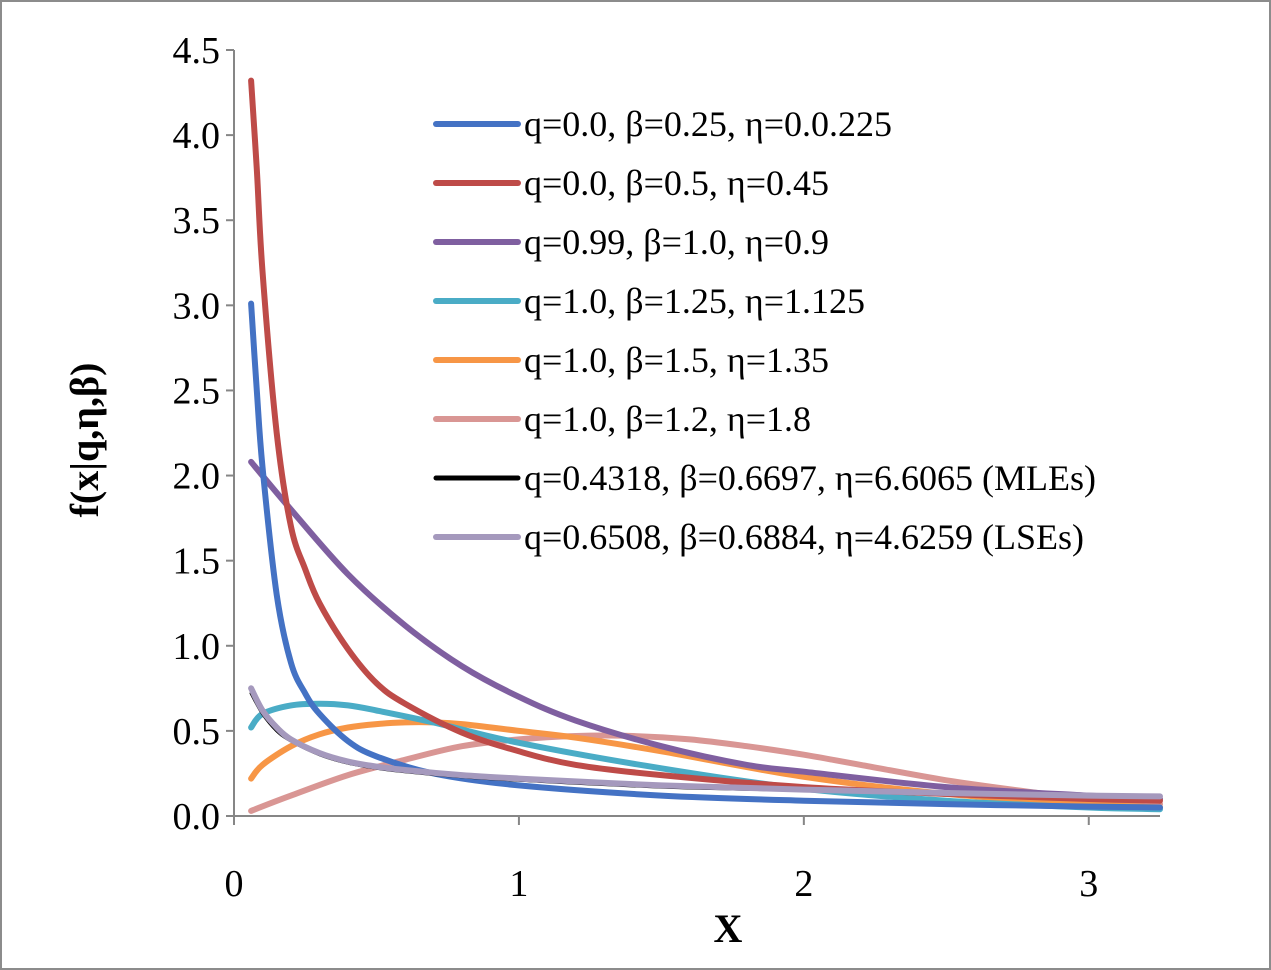  I want to click on y-tick-label: 1.0, so click(197, 647).